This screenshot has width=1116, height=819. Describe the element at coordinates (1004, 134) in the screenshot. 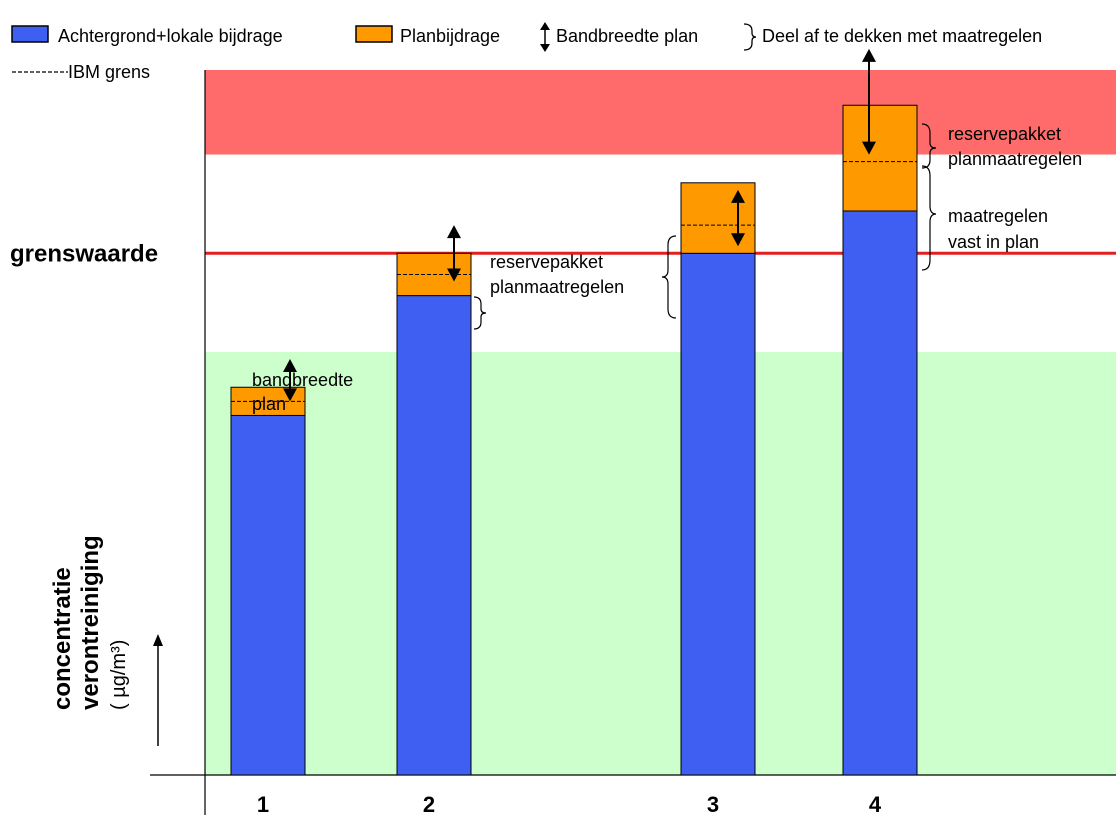

I see `annotation-reserve4-1: reservepakket` at that location.